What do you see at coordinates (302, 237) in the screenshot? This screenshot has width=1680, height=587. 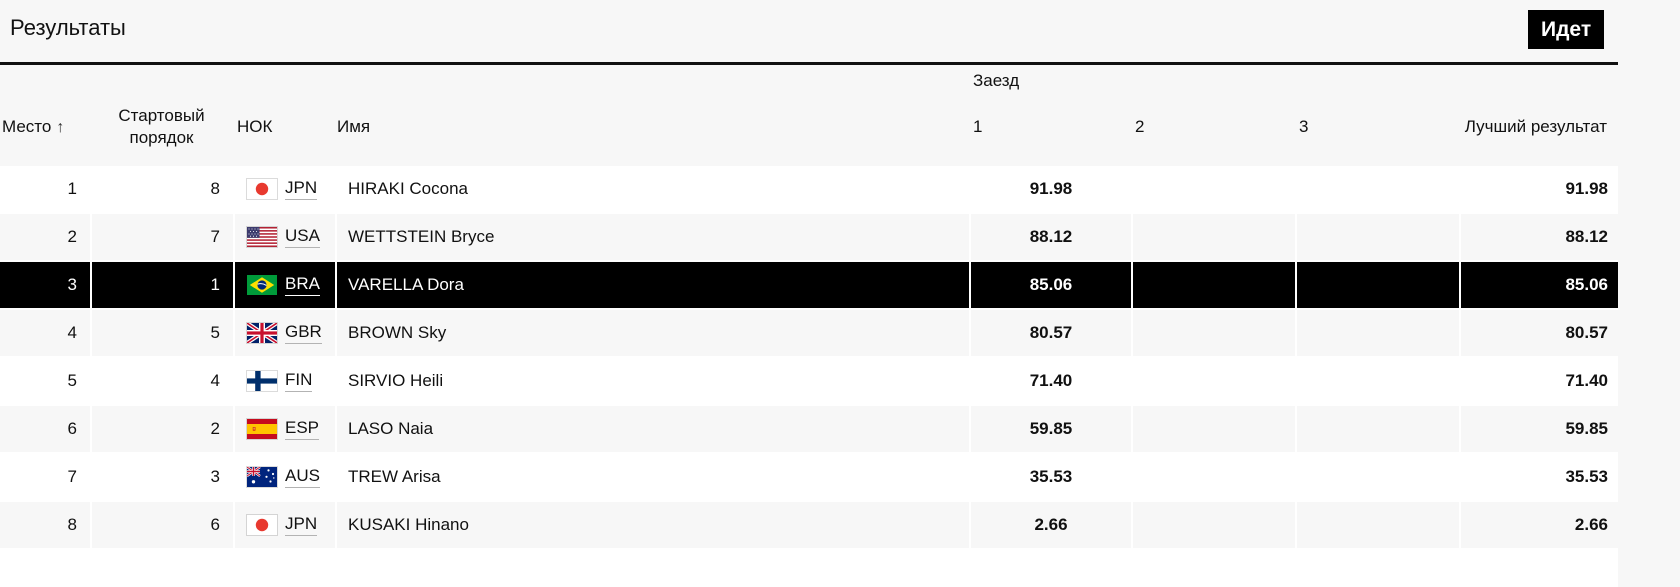 I see `noc-link: USA` at bounding box center [302, 237].